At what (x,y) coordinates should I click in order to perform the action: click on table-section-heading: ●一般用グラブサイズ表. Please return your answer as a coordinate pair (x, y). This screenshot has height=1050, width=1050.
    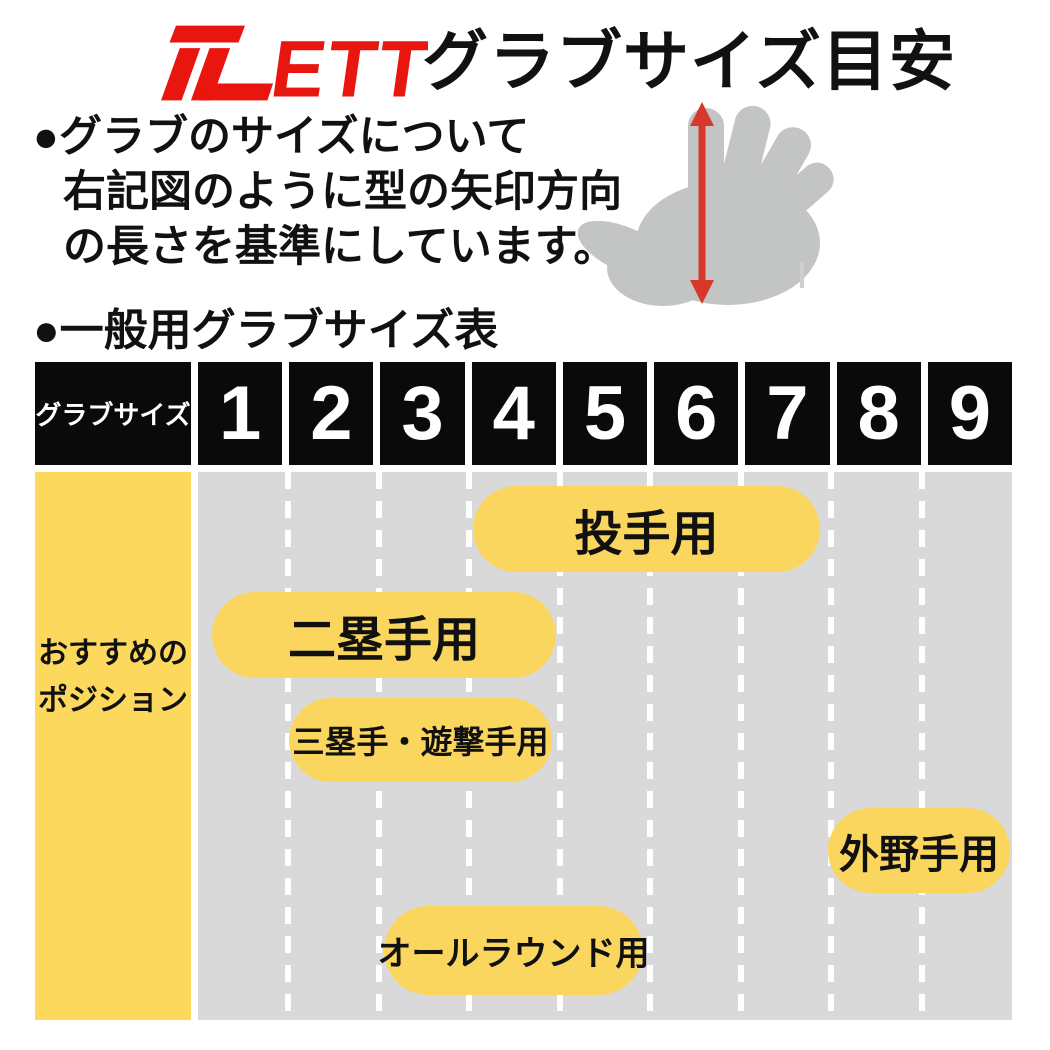
    Looking at the image, I should click on (266, 330).